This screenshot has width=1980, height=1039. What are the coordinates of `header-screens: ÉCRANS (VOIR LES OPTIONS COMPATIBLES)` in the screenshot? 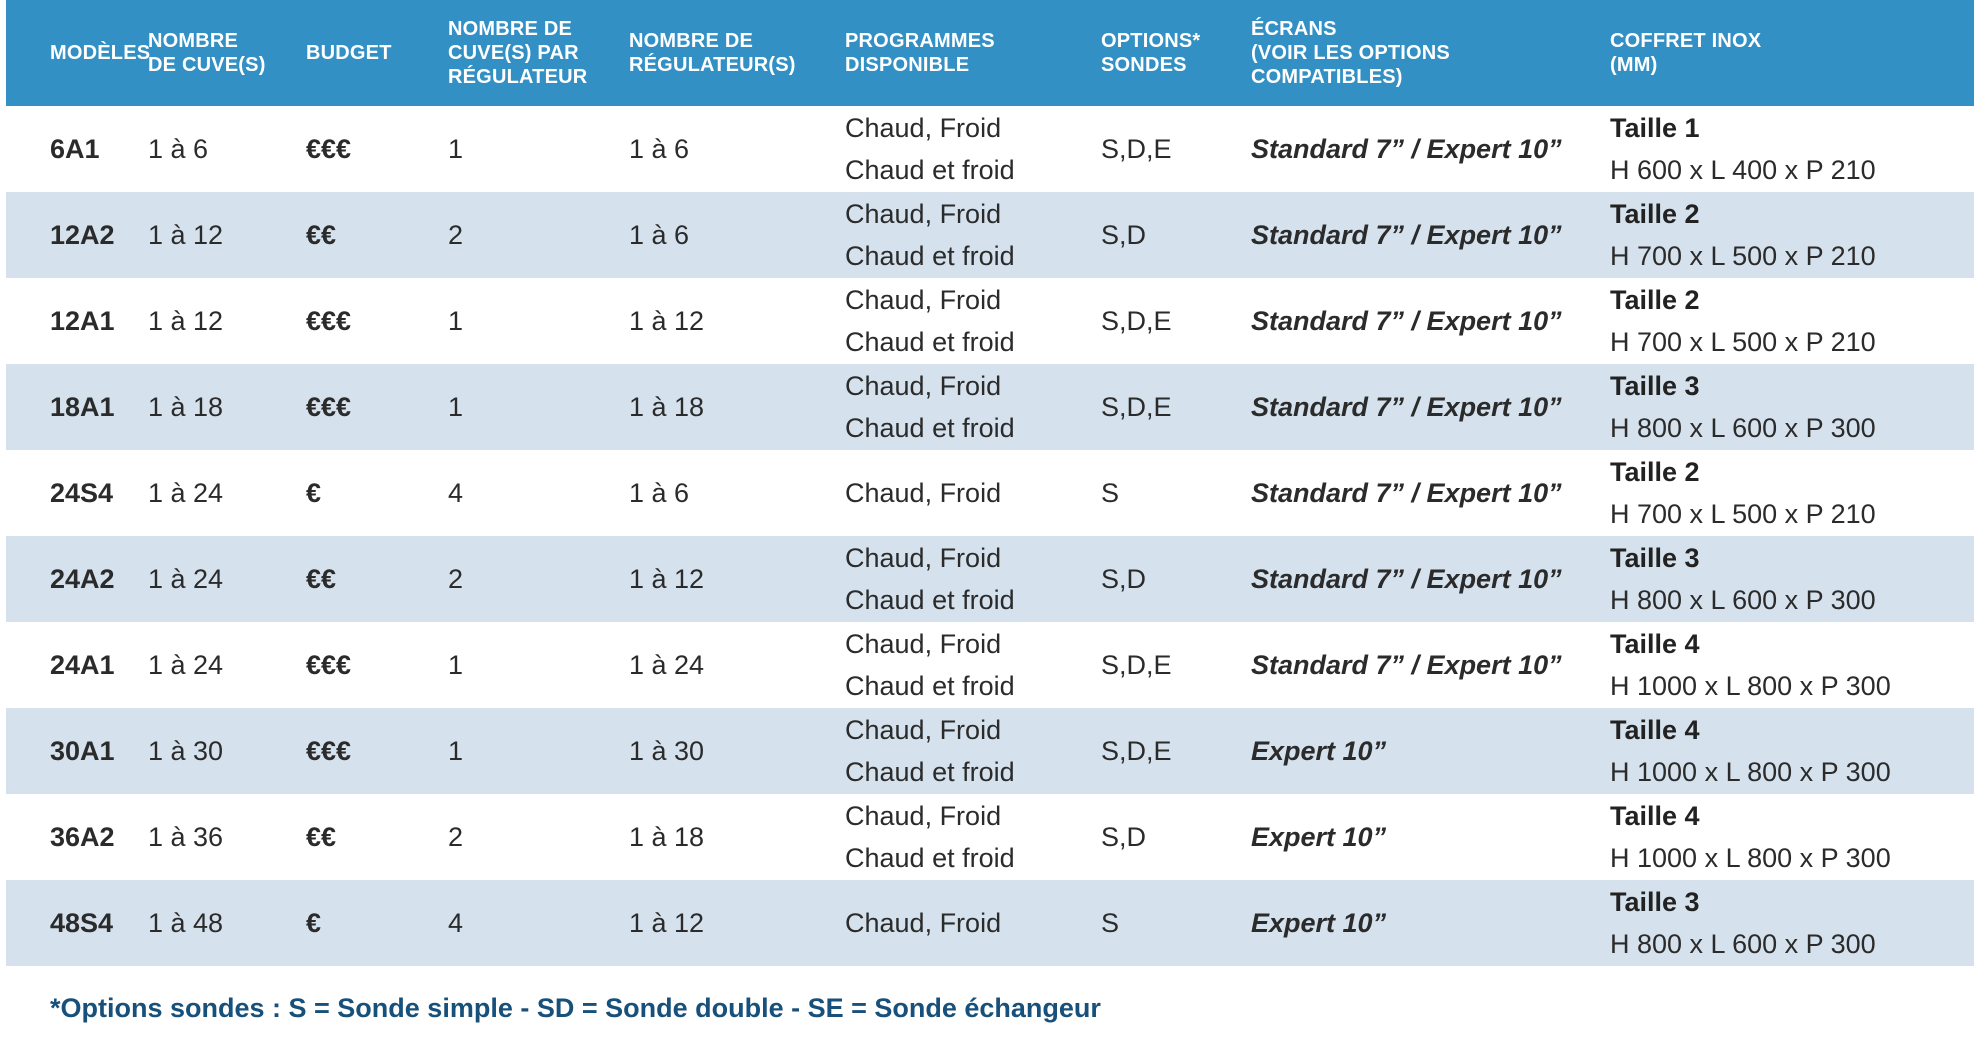 It's located at (1430, 53).